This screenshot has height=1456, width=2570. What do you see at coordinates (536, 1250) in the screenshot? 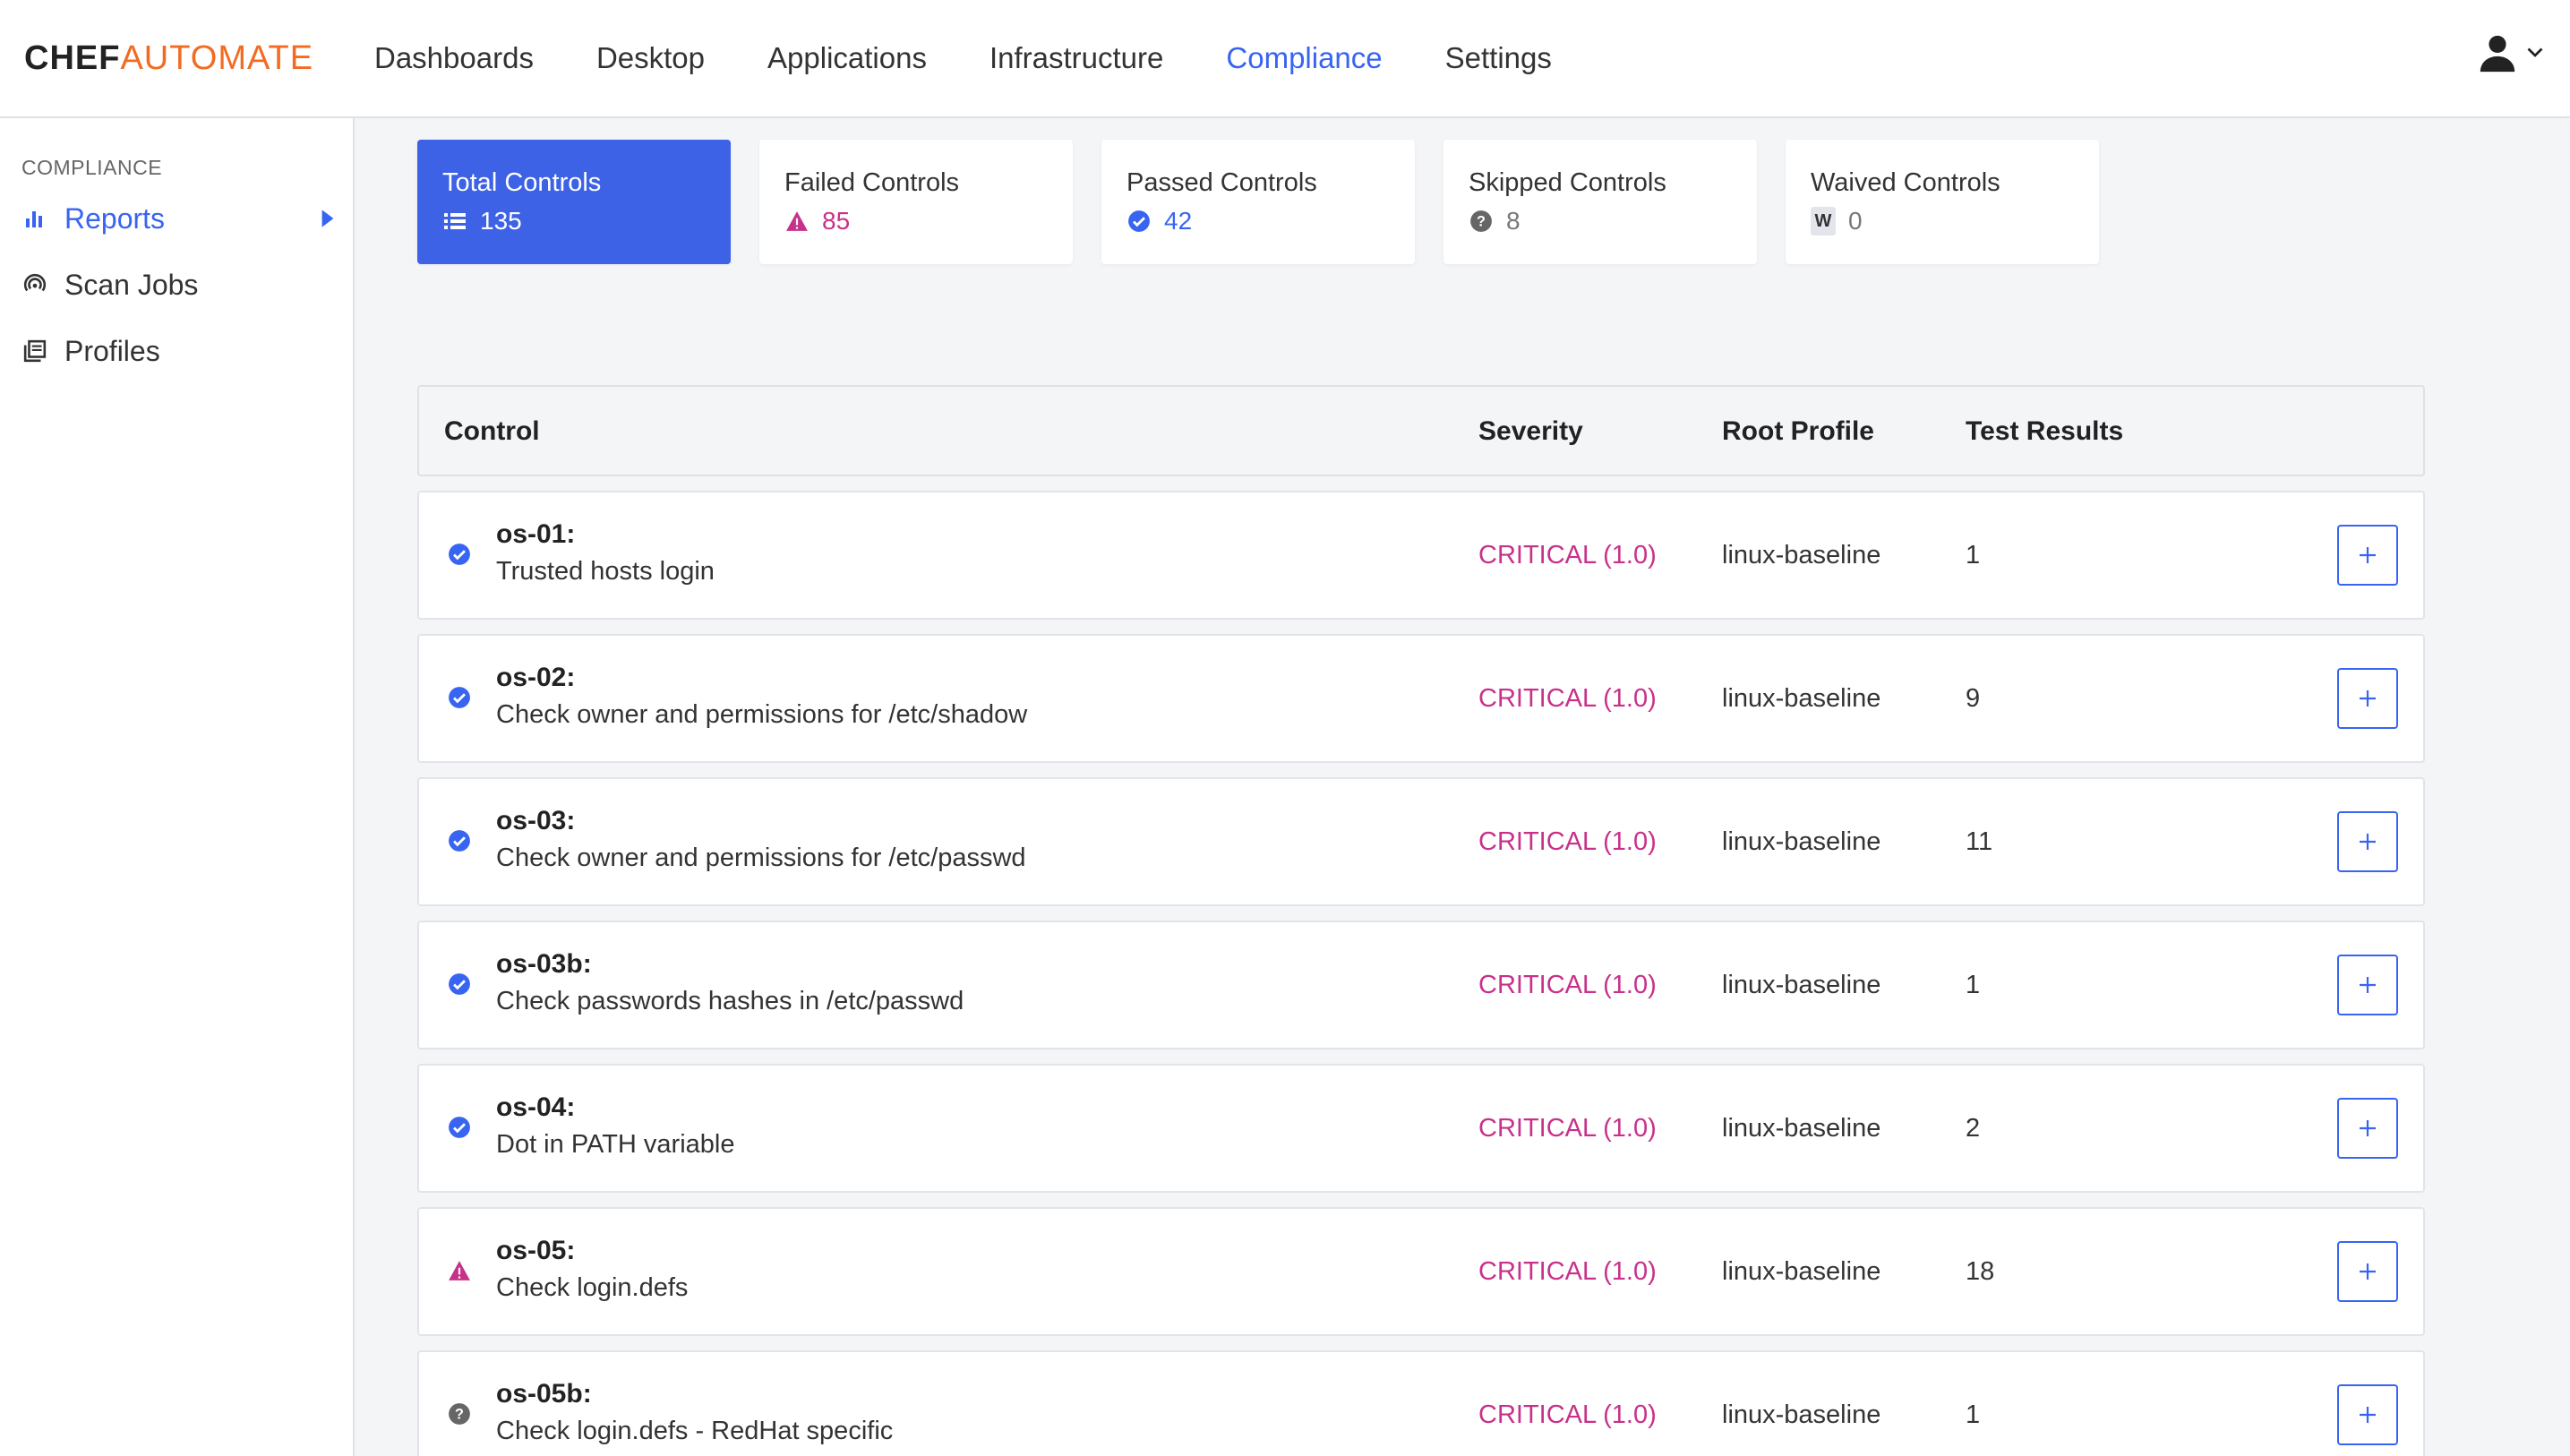
I see `control-id: os-05:` at bounding box center [536, 1250].